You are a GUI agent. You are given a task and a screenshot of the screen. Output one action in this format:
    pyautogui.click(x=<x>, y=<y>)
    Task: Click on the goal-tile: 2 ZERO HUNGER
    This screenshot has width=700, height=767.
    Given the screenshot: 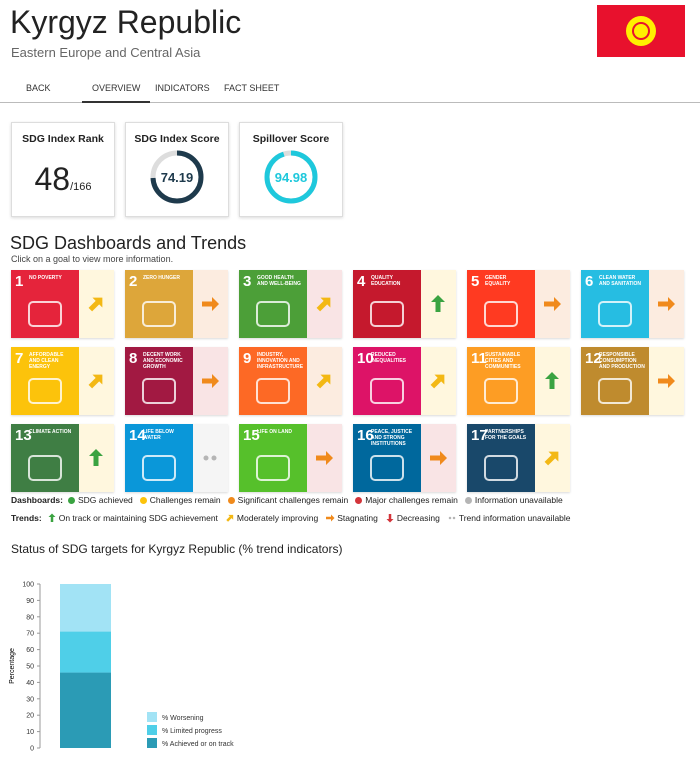 What is the action you would take?
    pyautogui.click(x=176, y=304)
    